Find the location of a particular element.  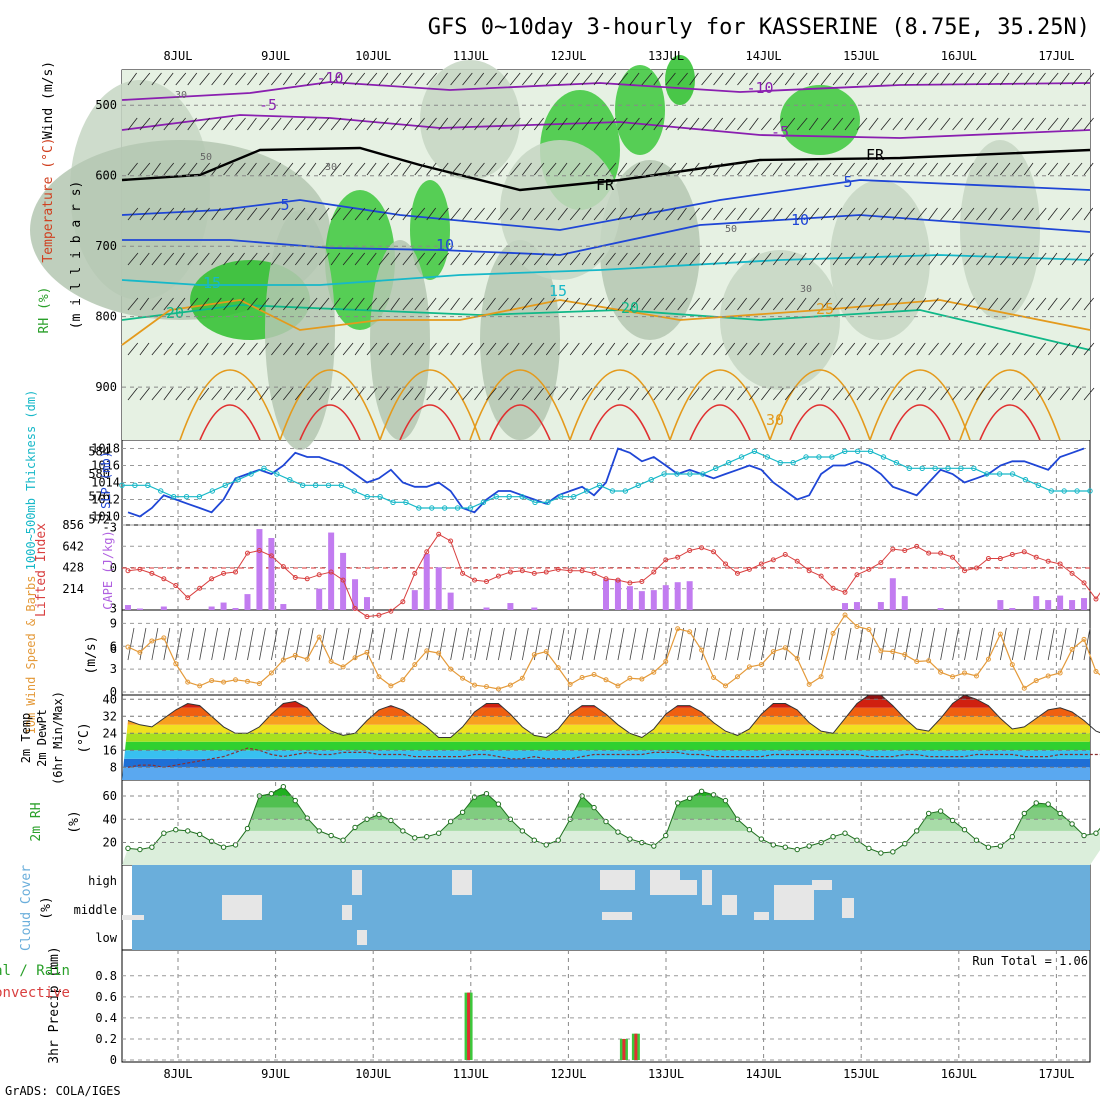

li-tick: 3 is located at coordinates (113, 609).